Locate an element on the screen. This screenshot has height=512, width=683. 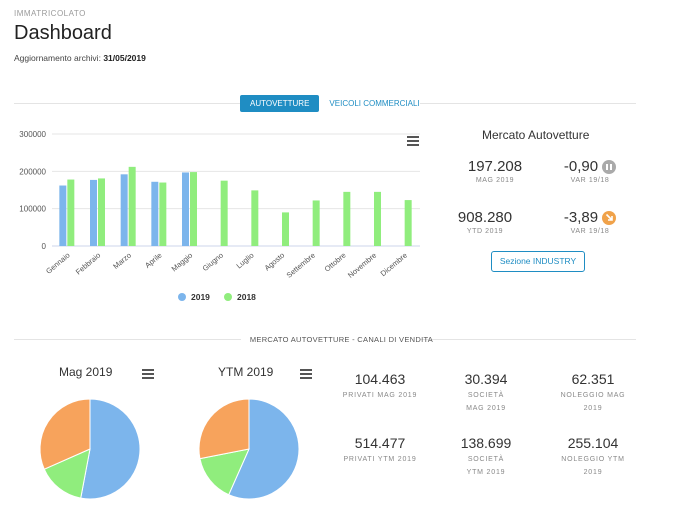
bar-2018-gennaio is located at coordinates (71, 212).